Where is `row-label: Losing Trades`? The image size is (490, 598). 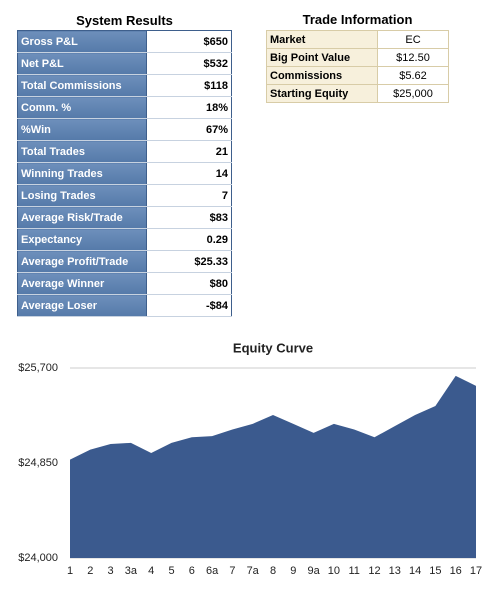 row-label: Losing Trades is located at coordinates (82, 195).